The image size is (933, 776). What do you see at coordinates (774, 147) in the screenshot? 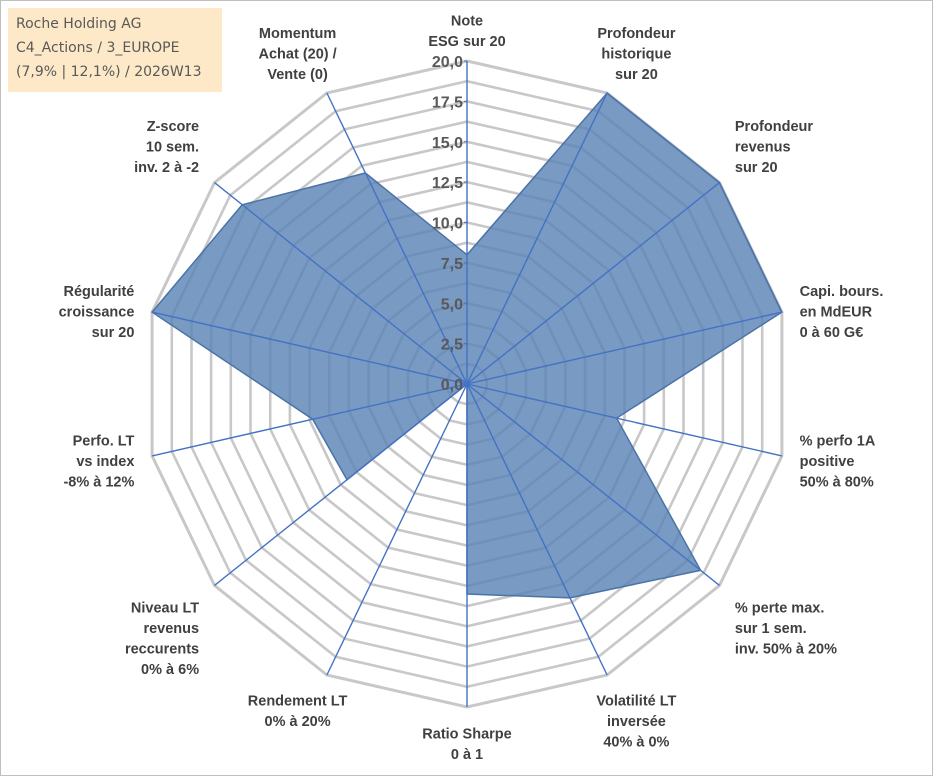
I see `category-label: Profondeur revenus sur 20` at bounding box center [774, 147].